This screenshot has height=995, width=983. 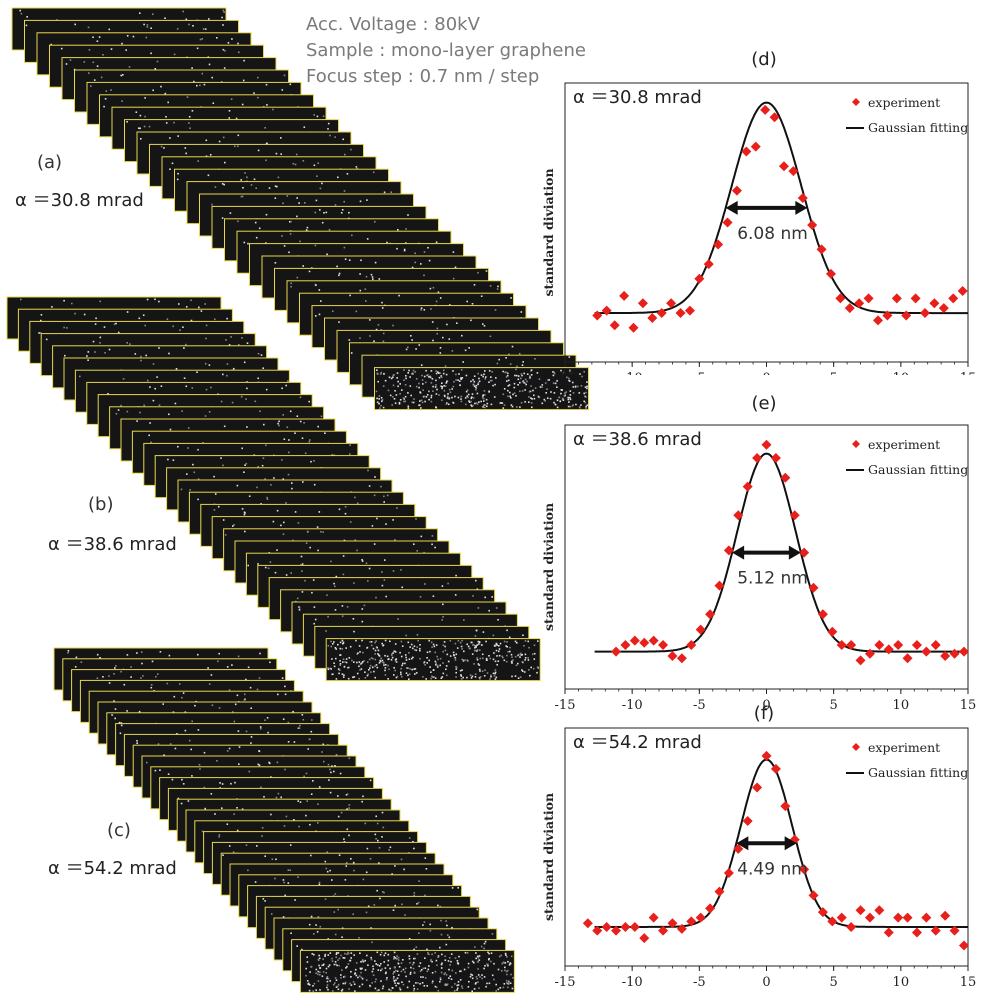 I want to click on info-focus-step: Focus step : 0.7 nm / step, so click(x=423, y=76).